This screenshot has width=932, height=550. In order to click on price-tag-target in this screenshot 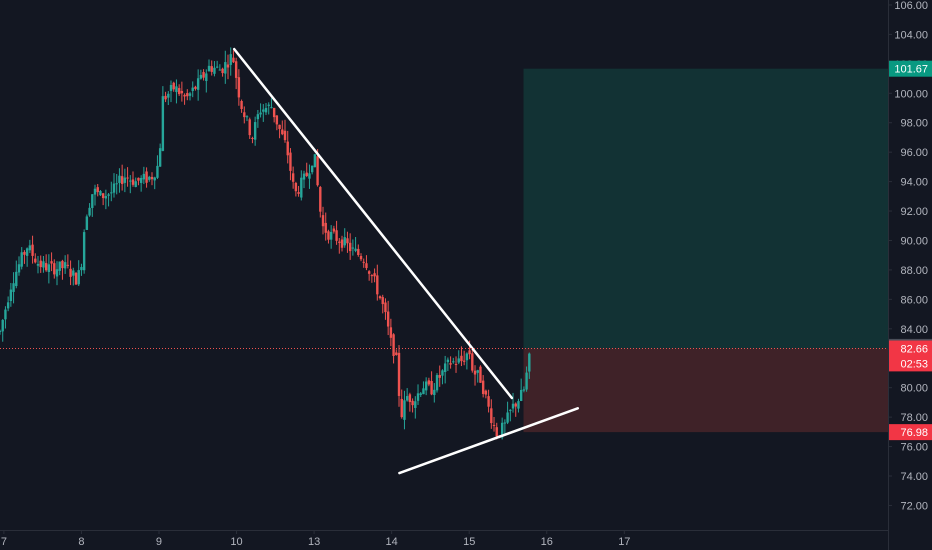, I will do `click(910, 68)`.